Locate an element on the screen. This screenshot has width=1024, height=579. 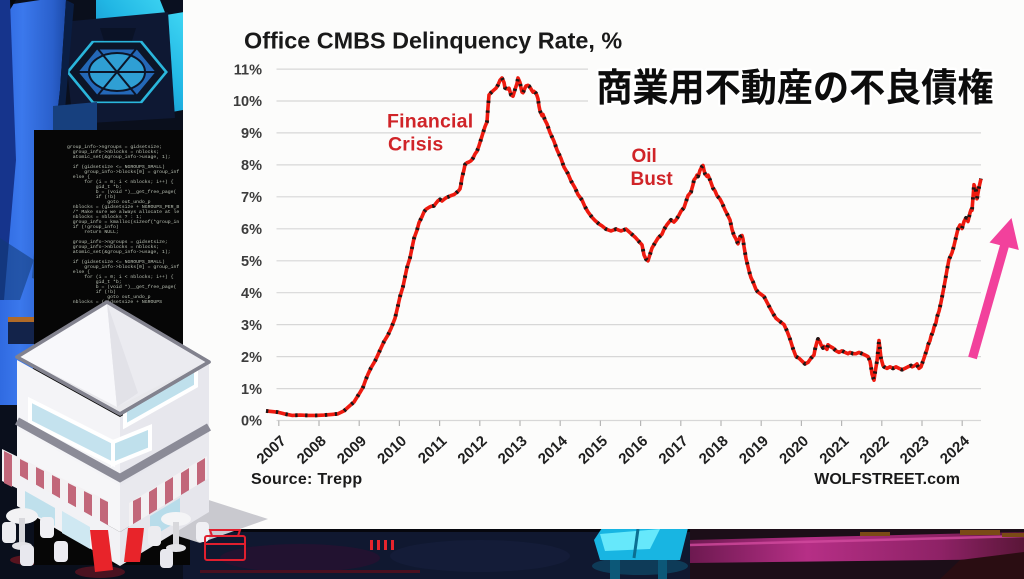
svg-text: 2020 is located at coordinates (794, 449).